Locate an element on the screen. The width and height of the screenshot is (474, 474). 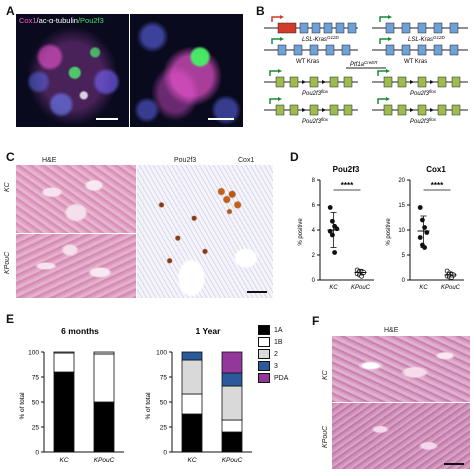
panel-letter-e: E is located at coordinates (10, 319).